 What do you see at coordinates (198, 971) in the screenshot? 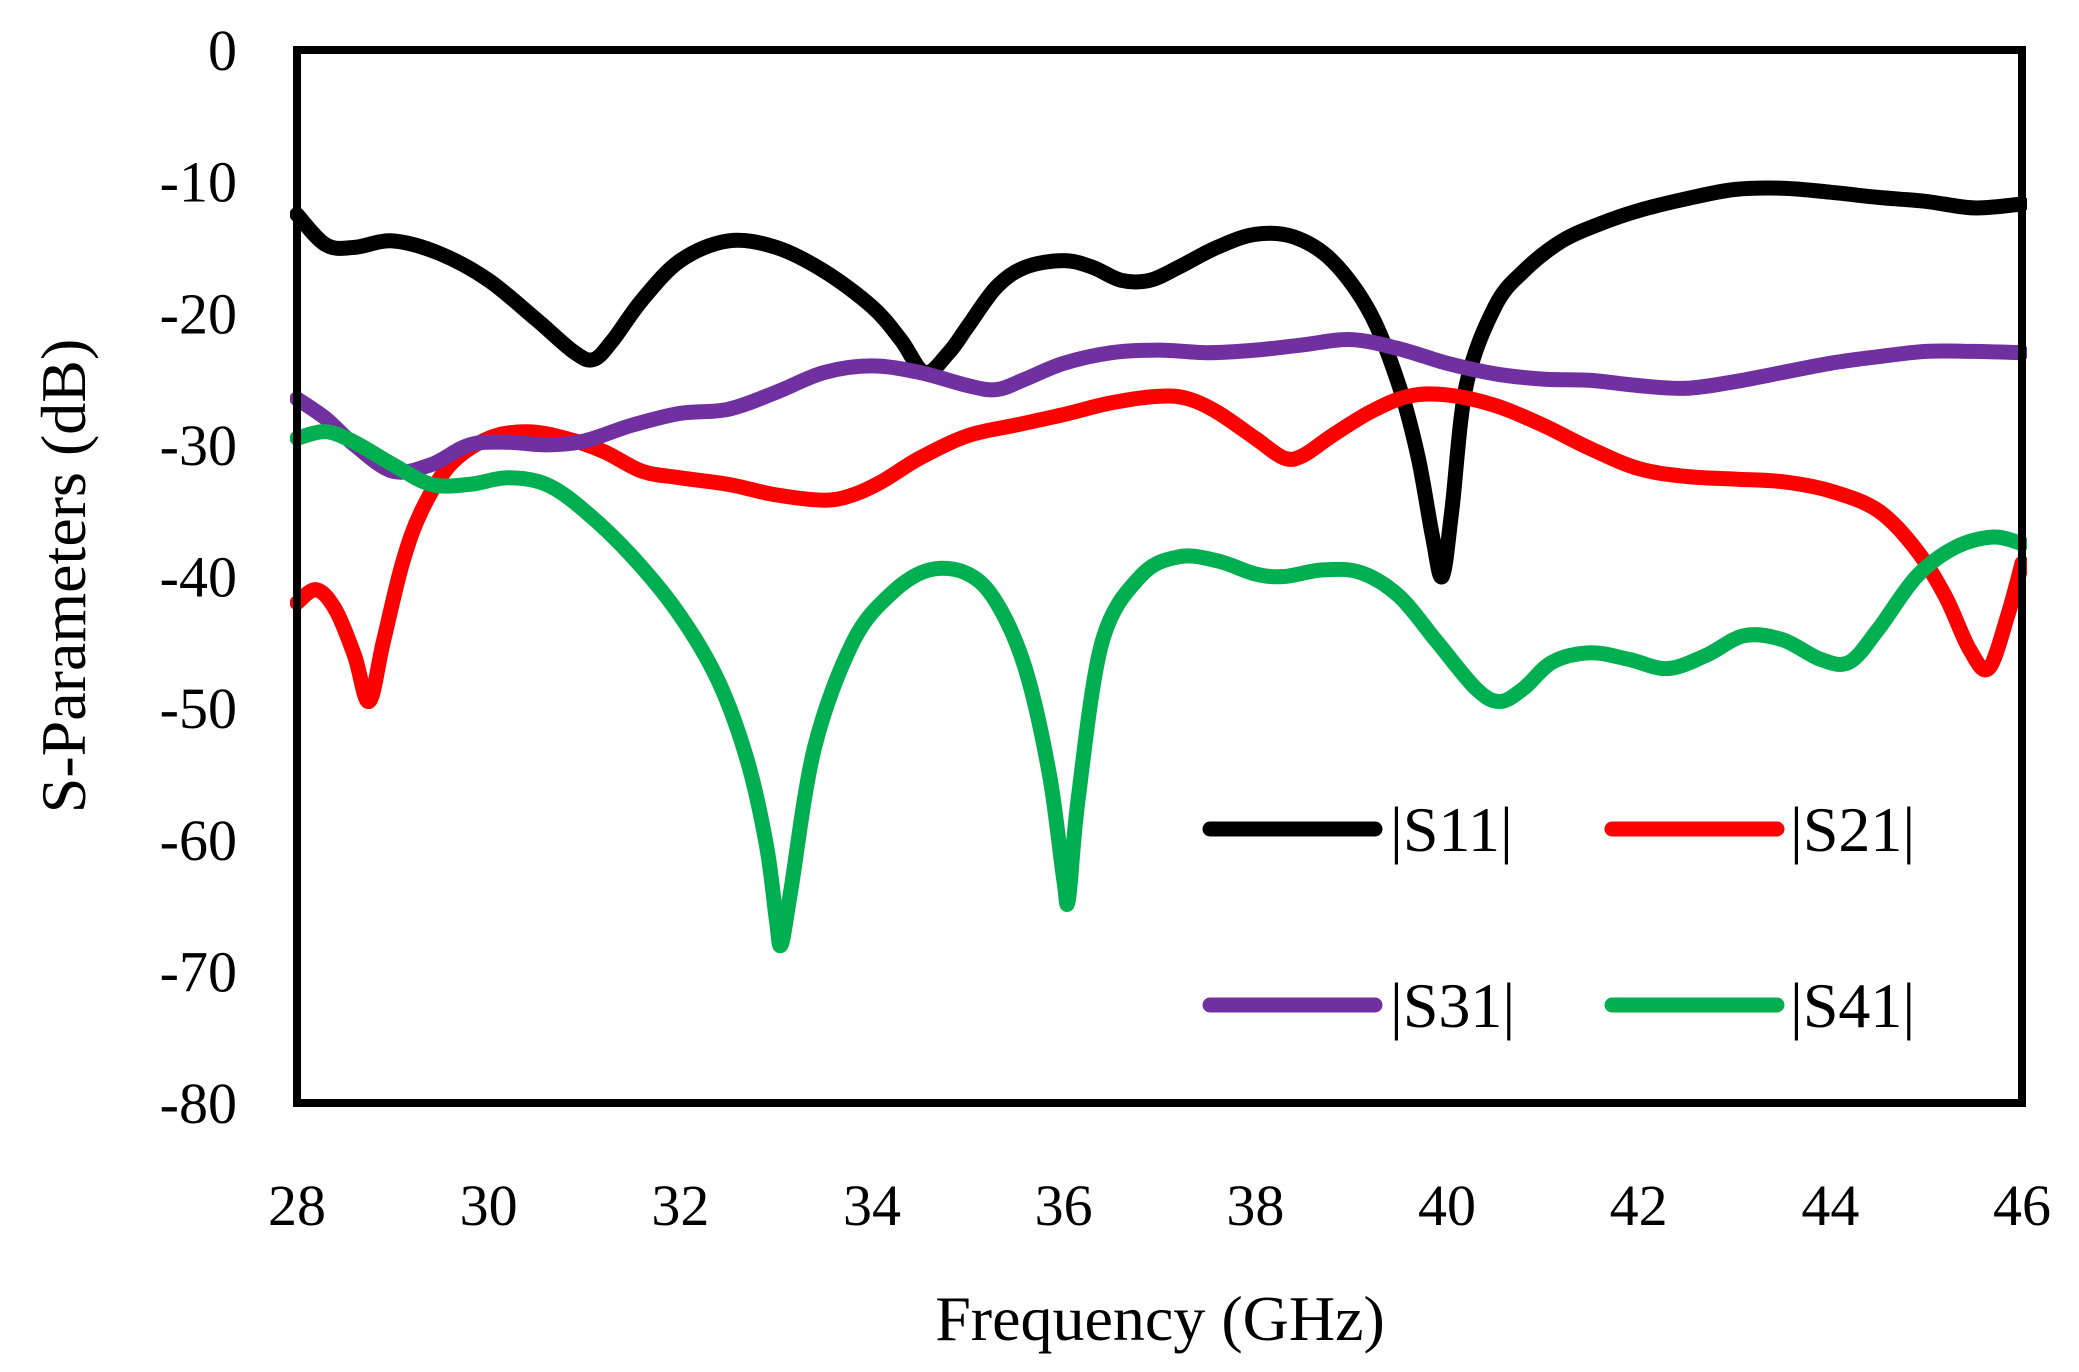
I see `y-tick-label: -70` at bounding box center [198, 971].